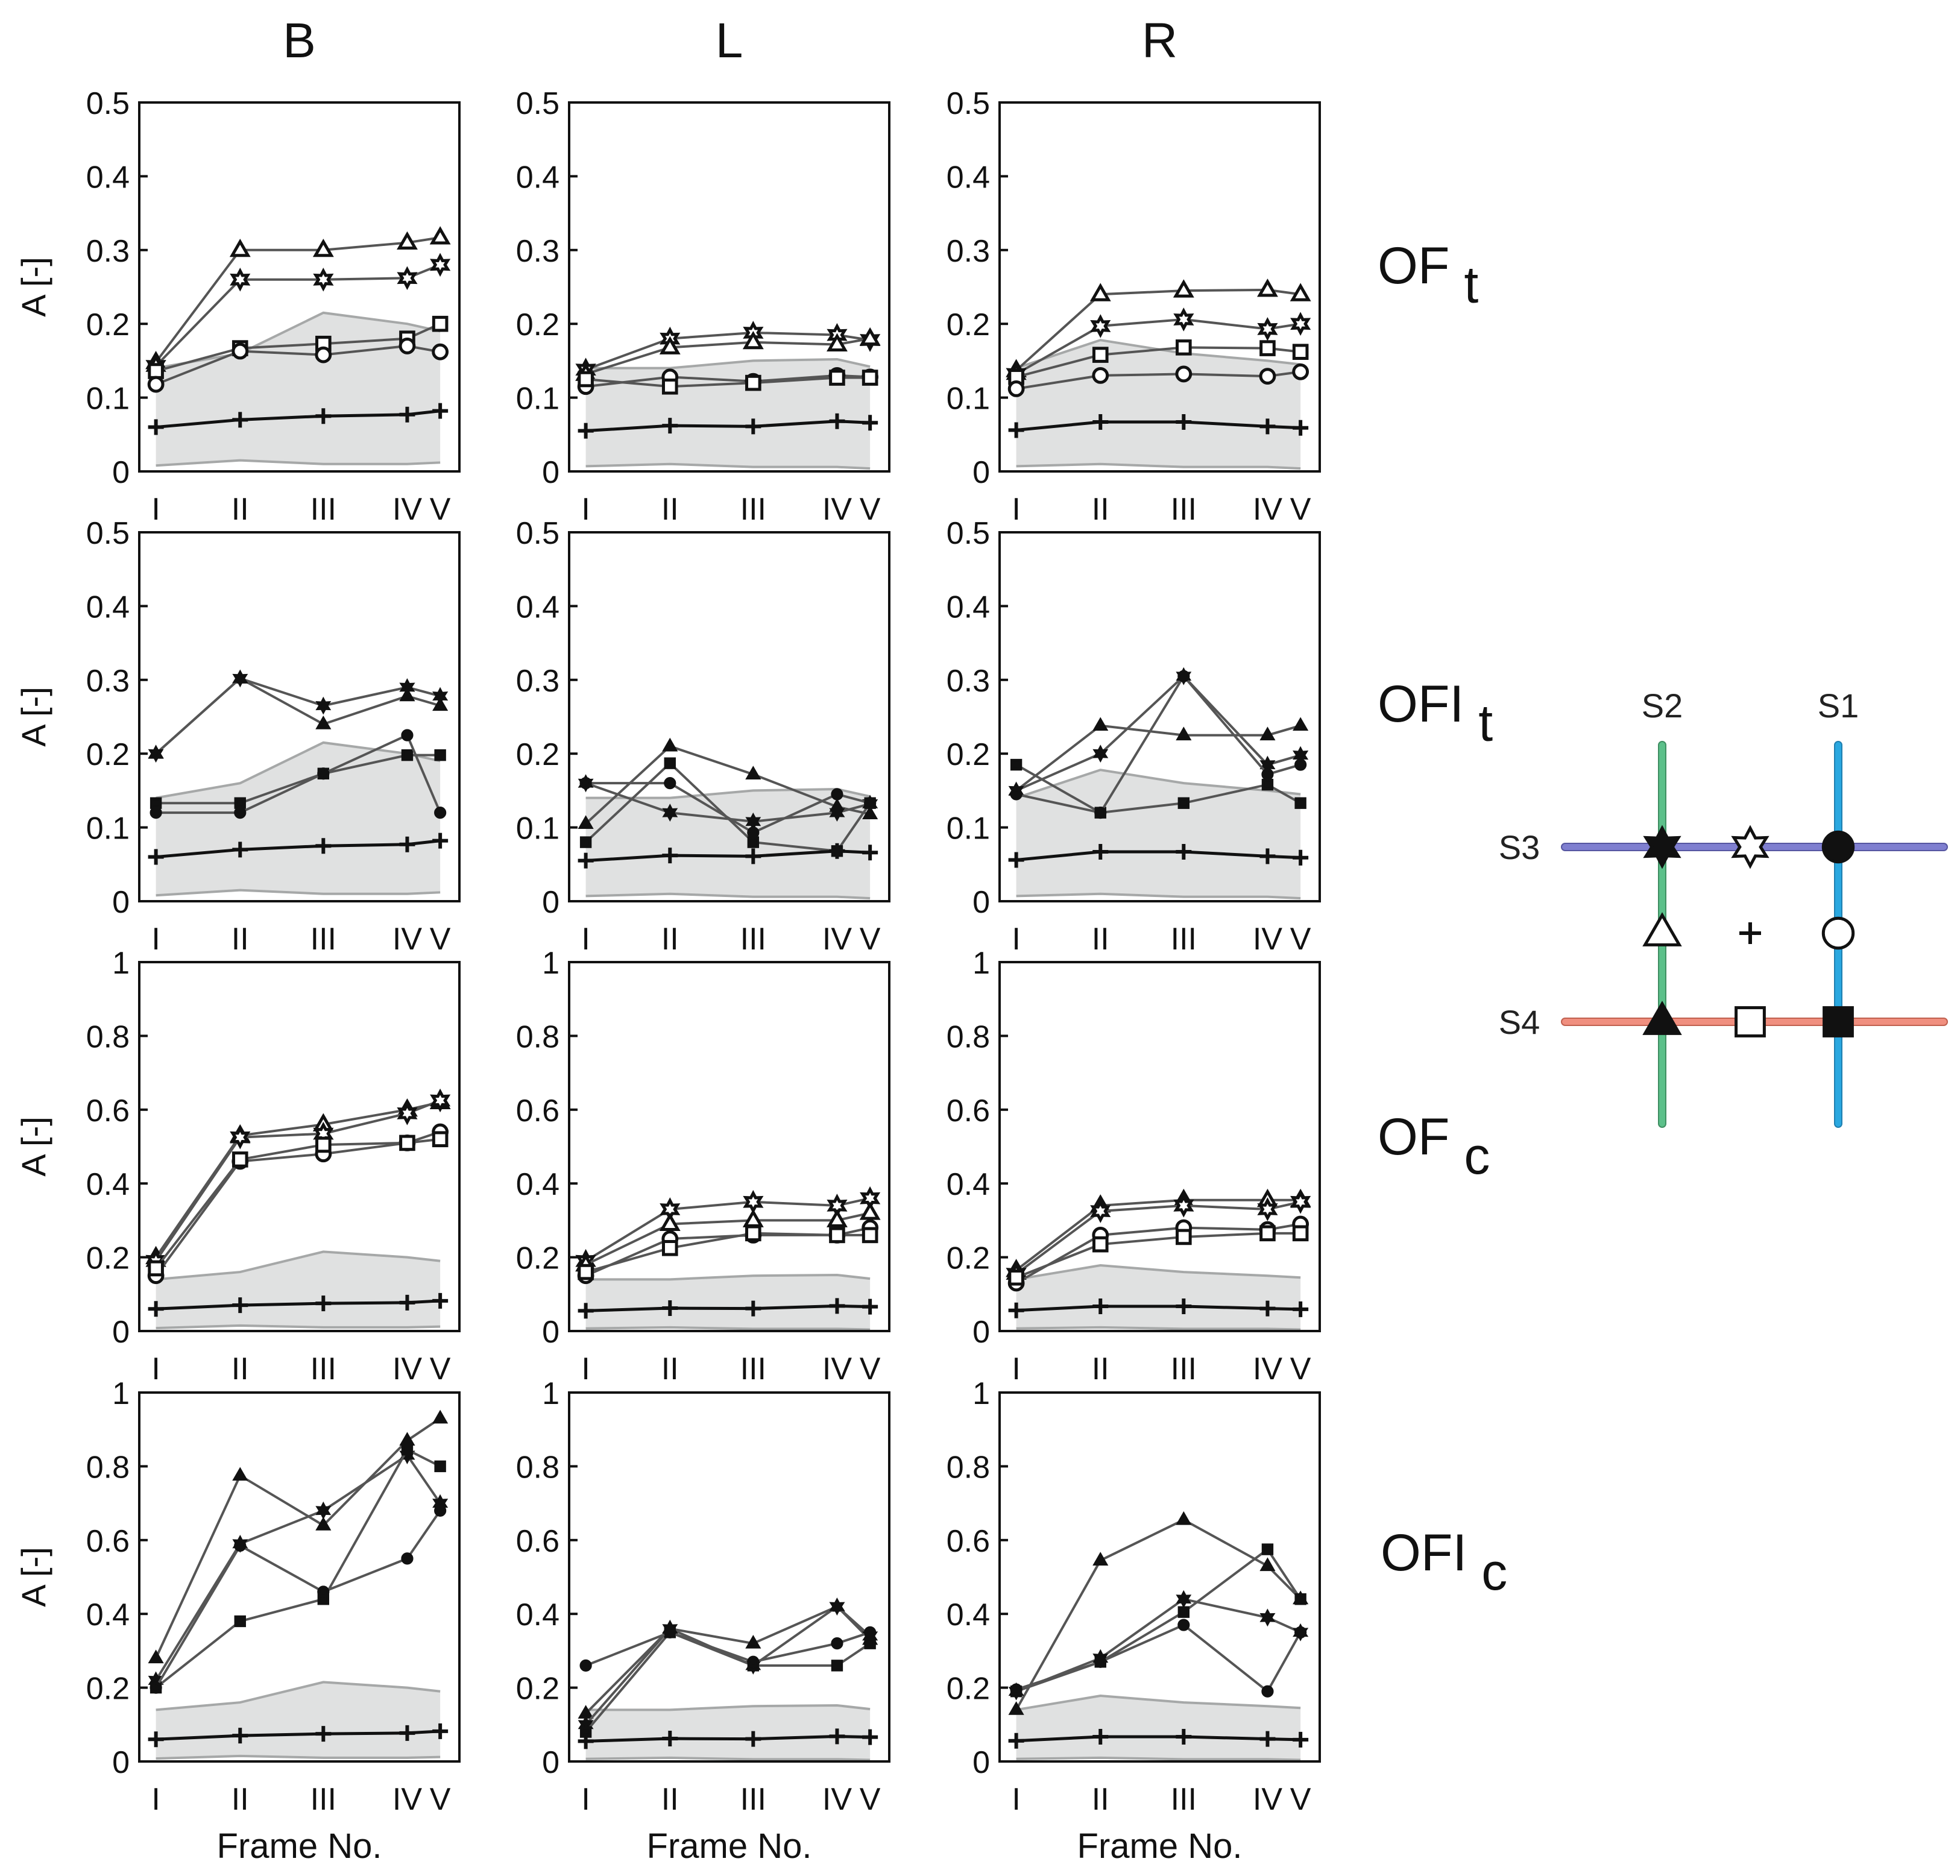 This screenshot has width=1960, height=1876. I want to click on panel-R-OFIt: 00.10.20.30.40.5I II III IV V, so click(1134, 736).